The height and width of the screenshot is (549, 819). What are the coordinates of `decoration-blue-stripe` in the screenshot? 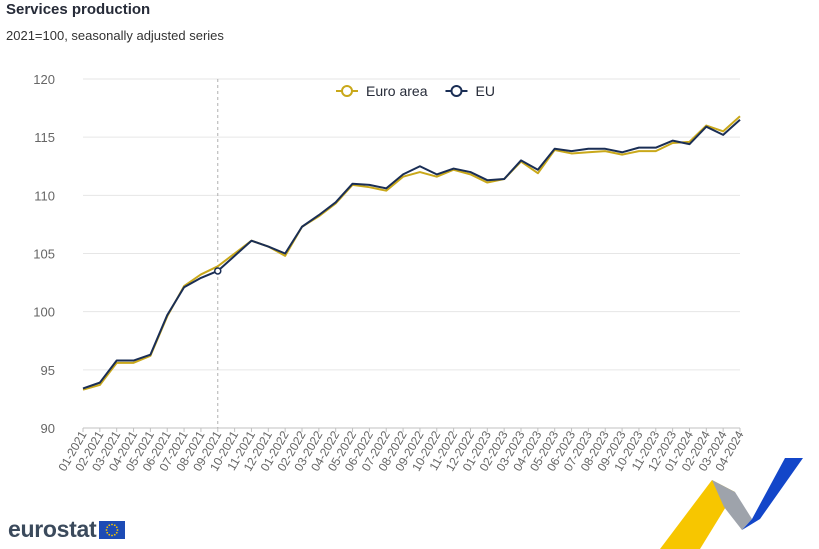 It's located at (772, 494).